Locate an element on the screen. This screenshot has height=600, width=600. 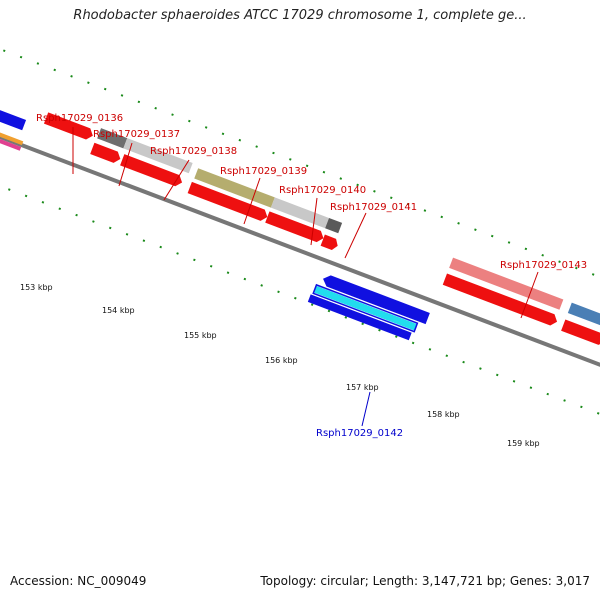
gene-left-edge-orange is located at coordinates (12, 137).